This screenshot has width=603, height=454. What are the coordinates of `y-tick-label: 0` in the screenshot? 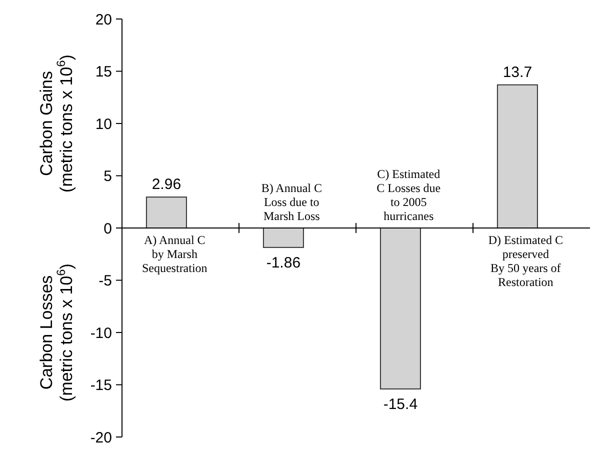 It's located at (108, 229).